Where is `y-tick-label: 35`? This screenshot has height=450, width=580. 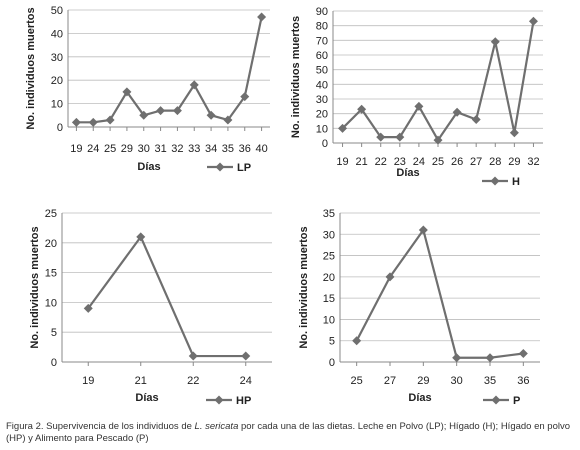 y-tick-label: 35 is located at coordinates (329, 214).